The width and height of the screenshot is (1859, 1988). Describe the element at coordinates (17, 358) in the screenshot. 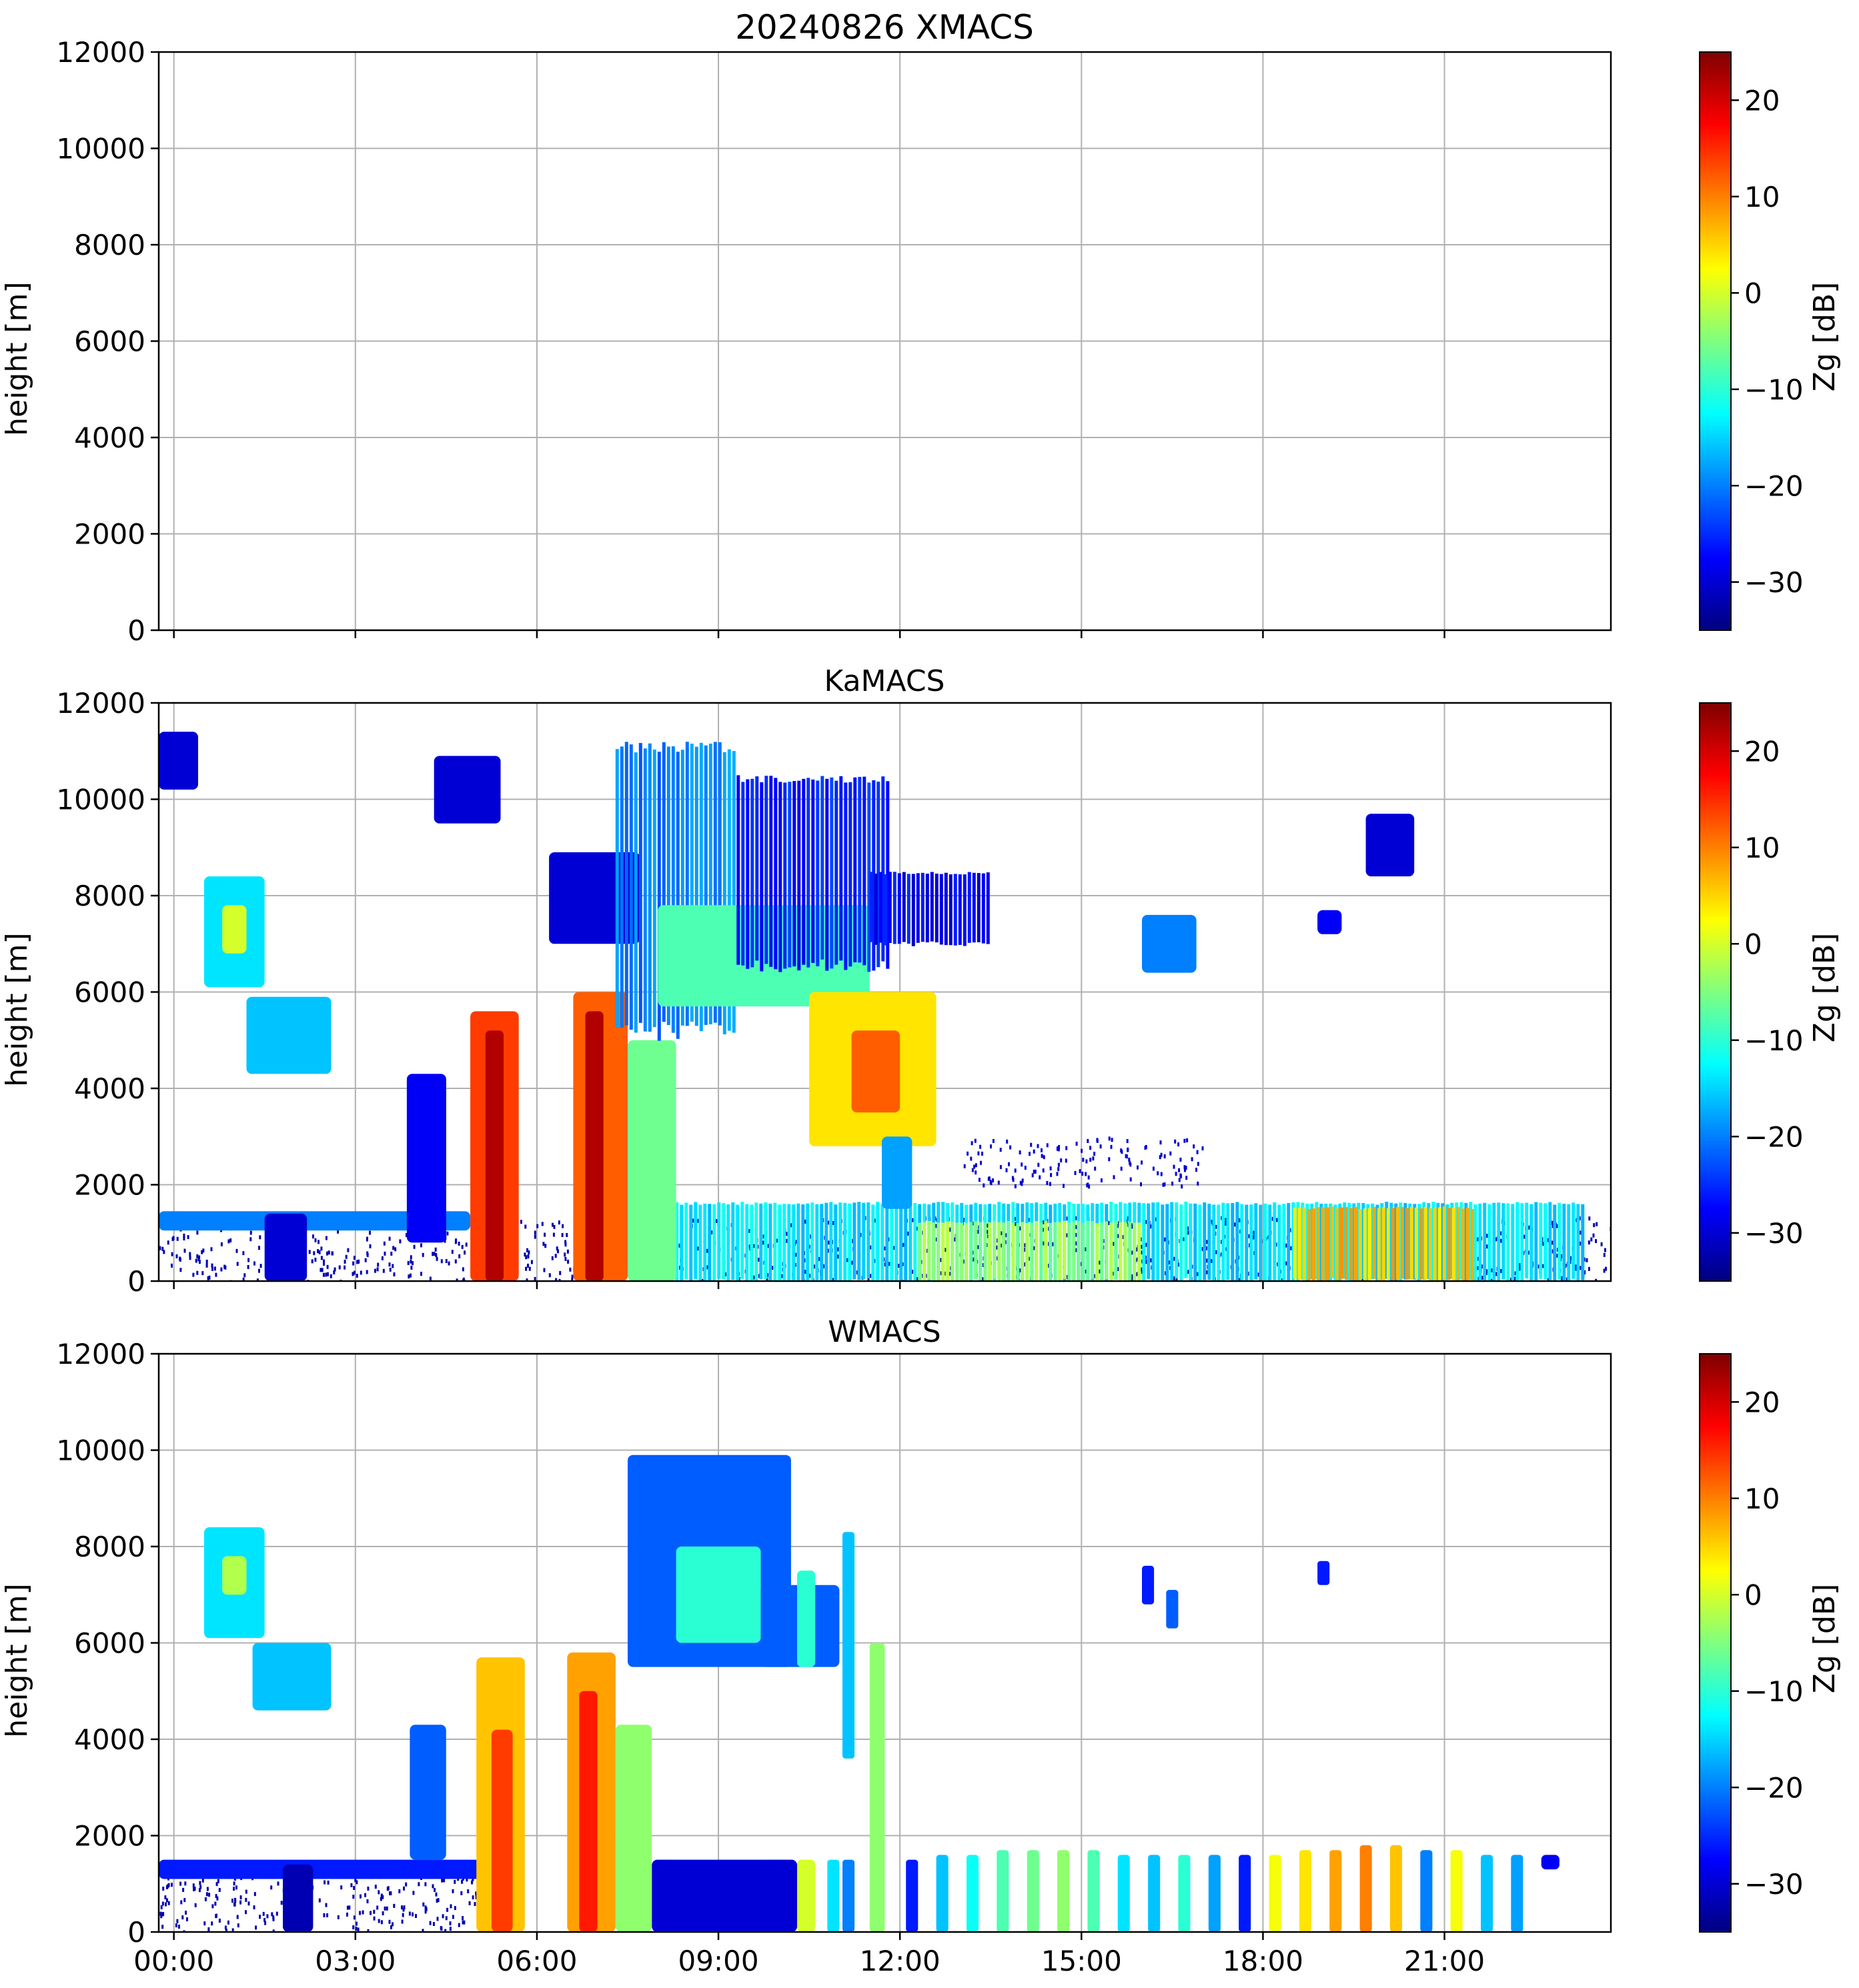

I see `y-axis-label: height [m]` at that location.